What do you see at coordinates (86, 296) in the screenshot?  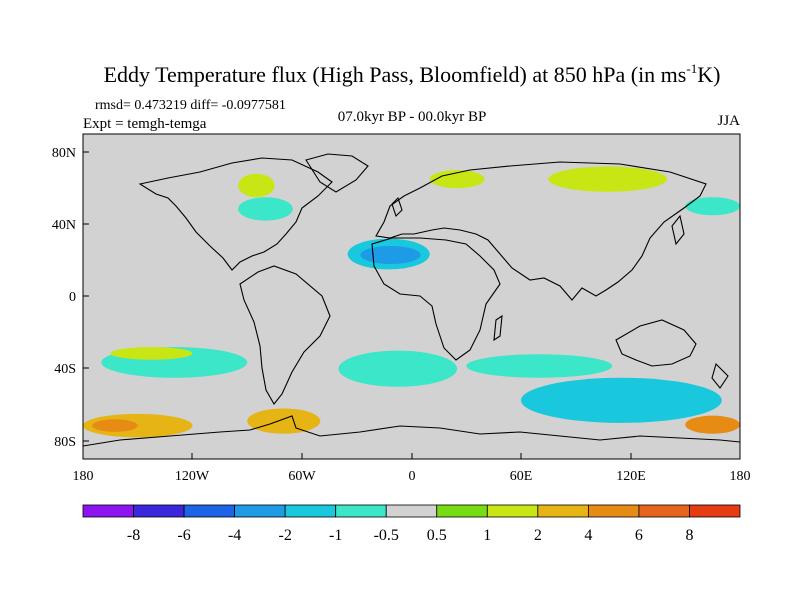 I see `lat-ticks` at bounding box center [86, 296].